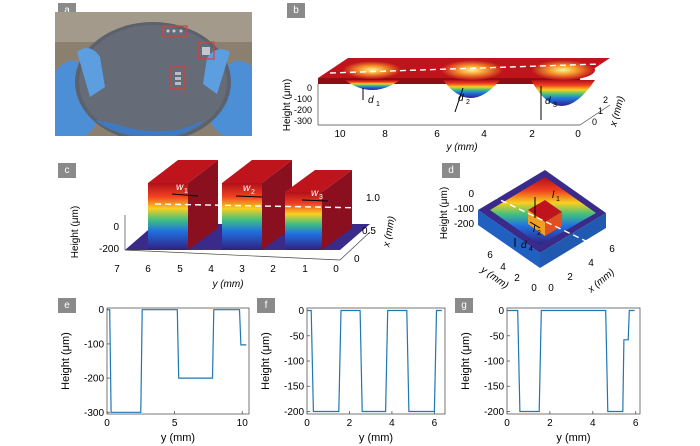 The height and width of the screenshot is (446, 700). What do you see at coordinates (243, 423) in the screenshot?
I see `x-tick-label: 10` at bounding box center [243, 423].